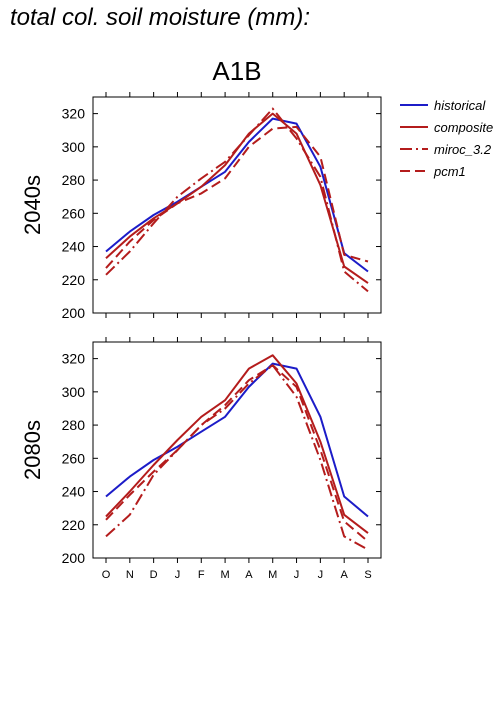 The width and height of the screenshot is (501, 709). What do you see at coordinates (32, 450) in the screenshot?
I see `row-label: 2080s` at bounding box center [32, 450].